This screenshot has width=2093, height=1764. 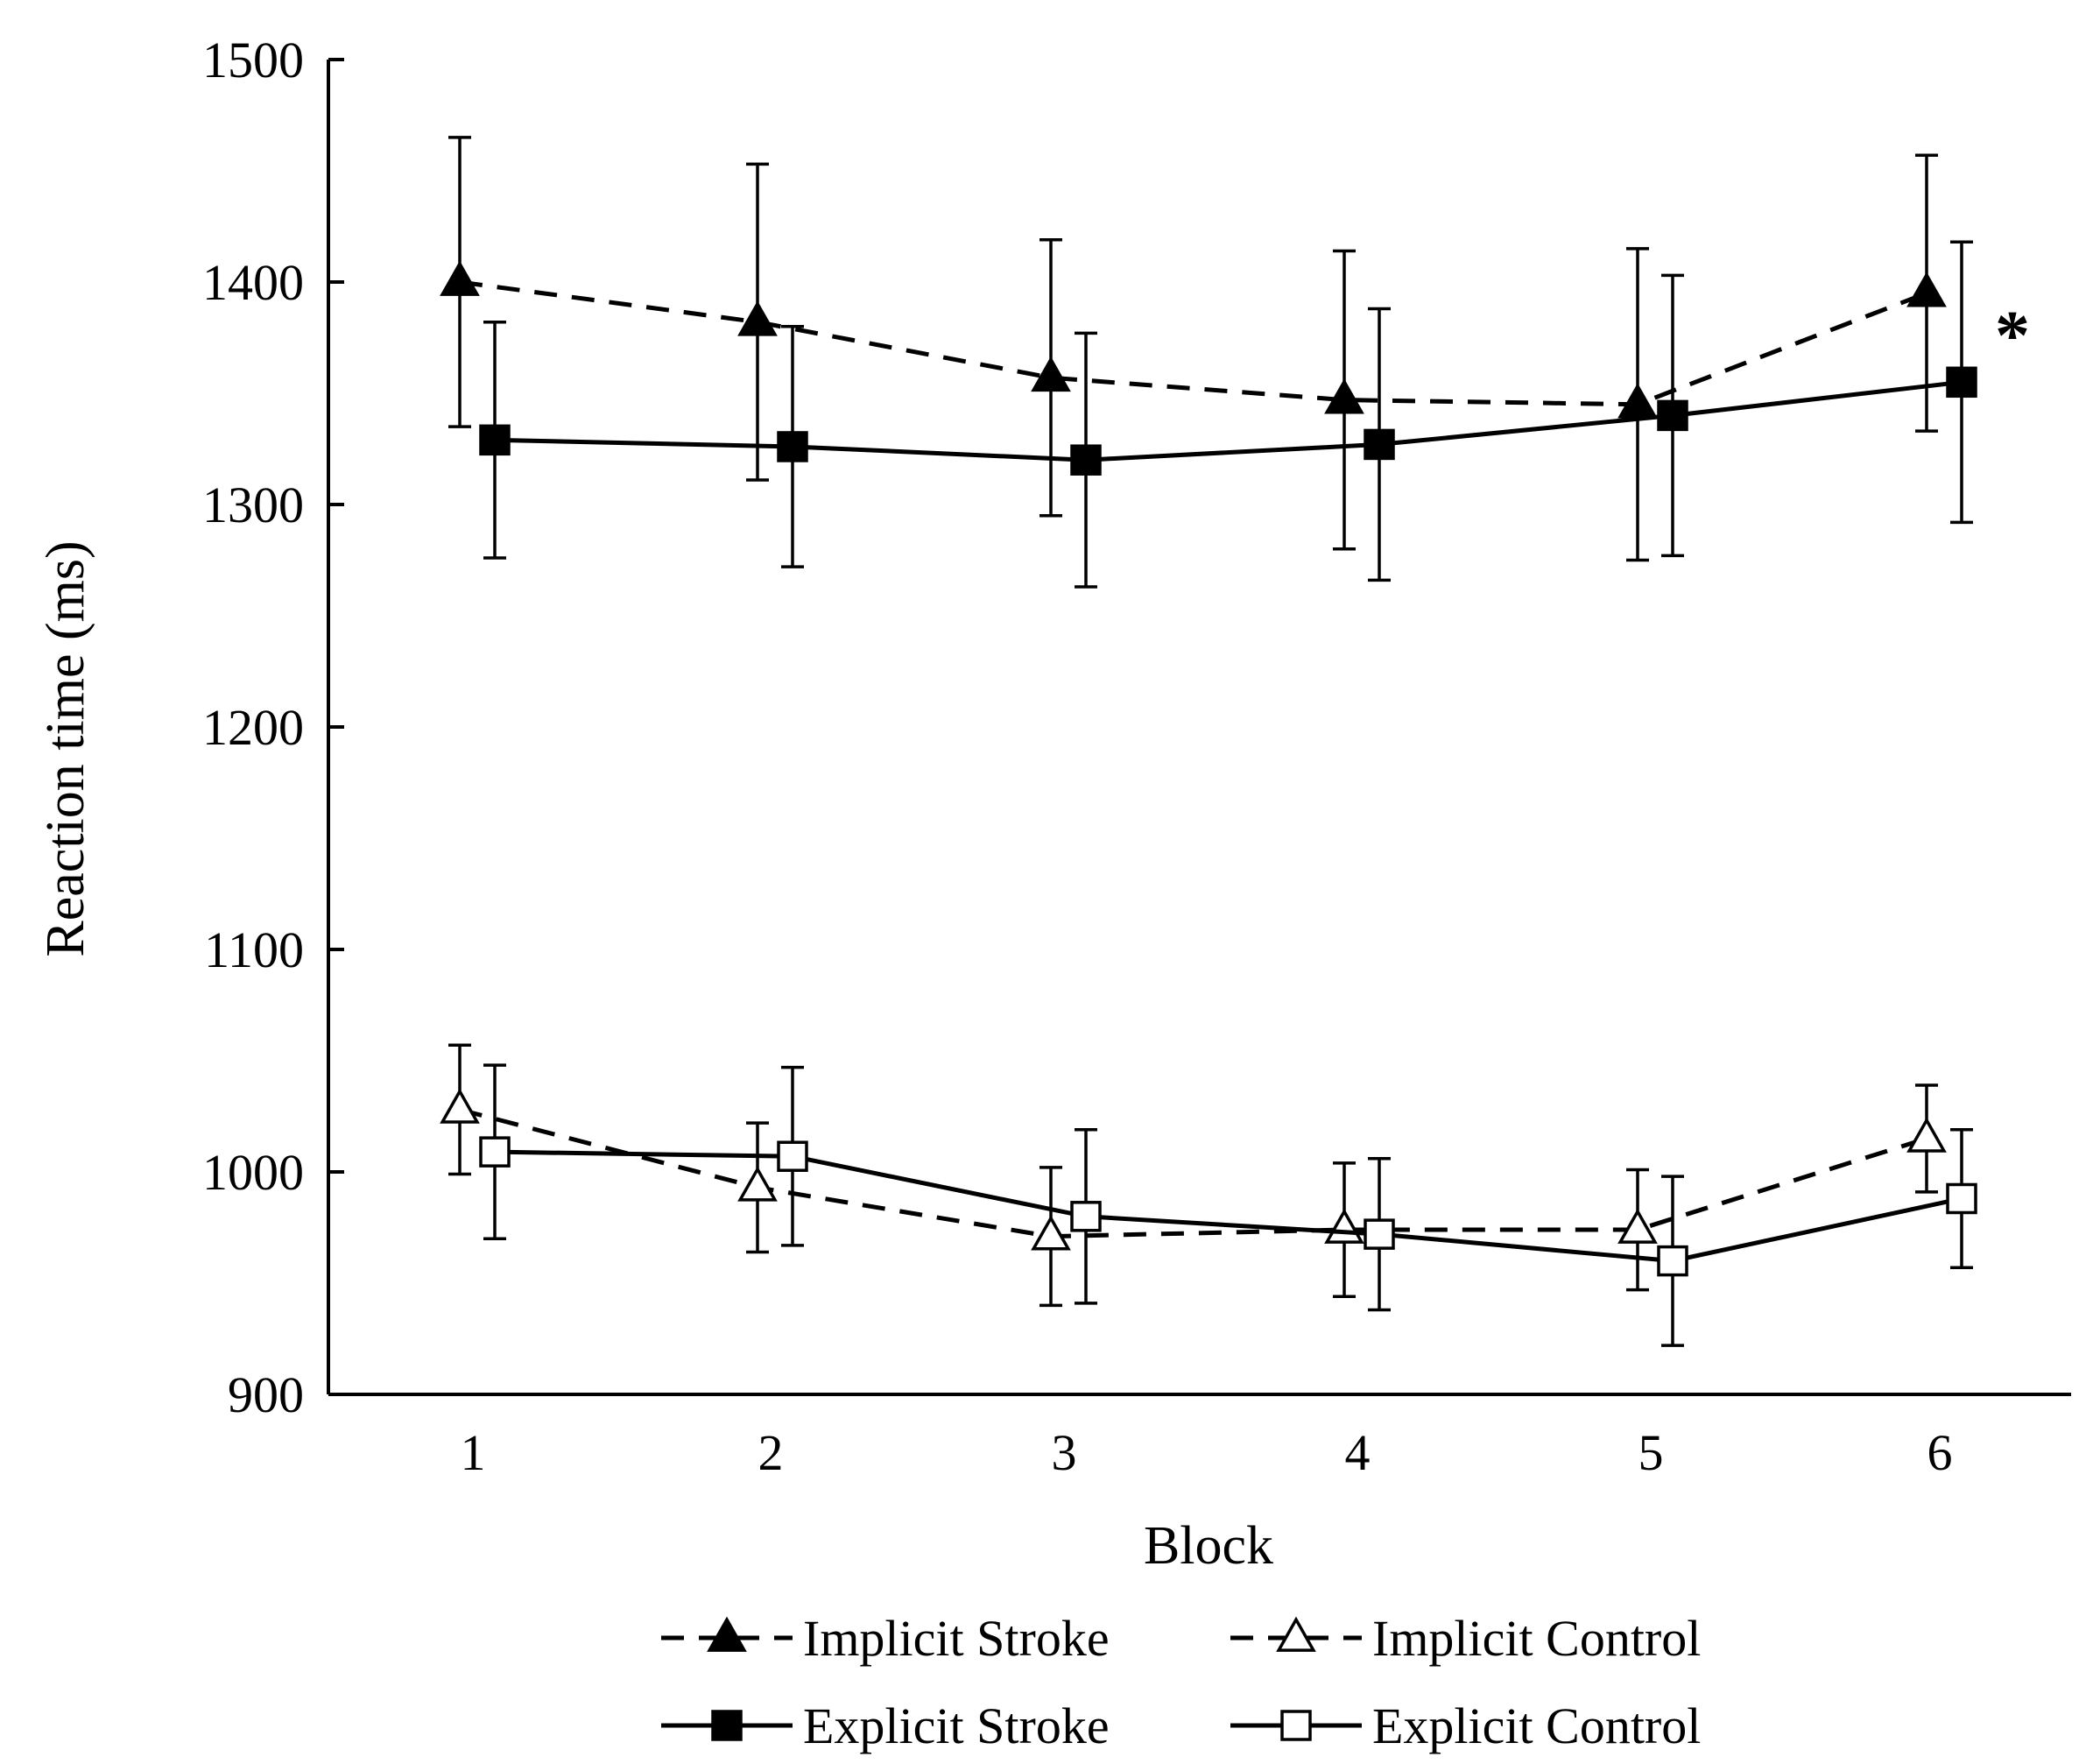 What do you see at coordinates (771, 1452) in the screenshot?
I see `x-tick-label: 2` at bounding box center [771, 1452].